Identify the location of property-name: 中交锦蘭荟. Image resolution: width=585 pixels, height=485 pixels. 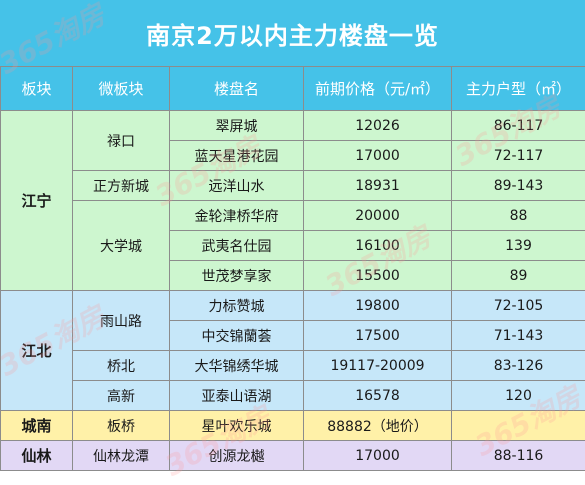
(237, 336).